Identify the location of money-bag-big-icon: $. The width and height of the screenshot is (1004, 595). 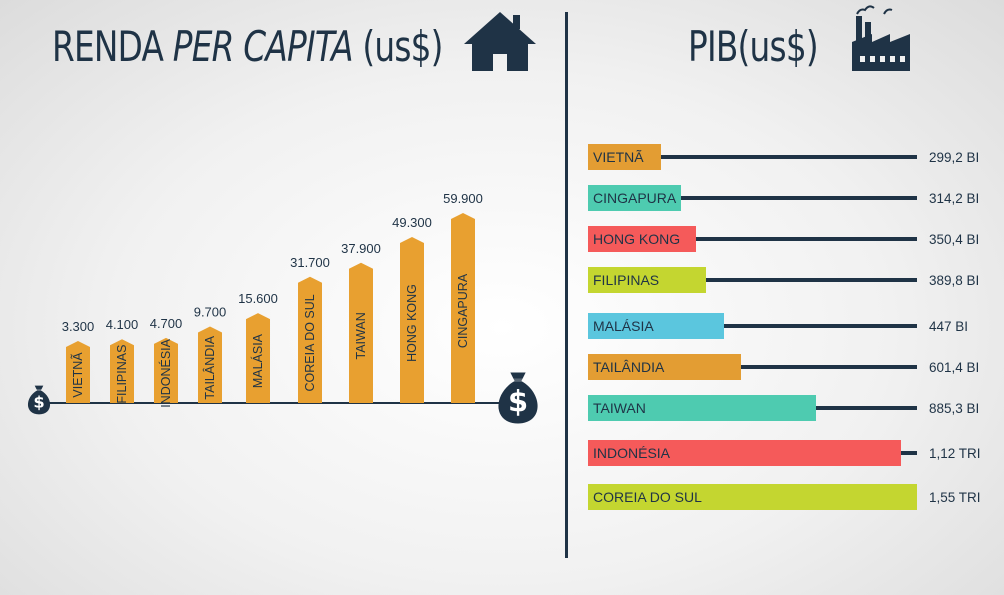
(518, 398).